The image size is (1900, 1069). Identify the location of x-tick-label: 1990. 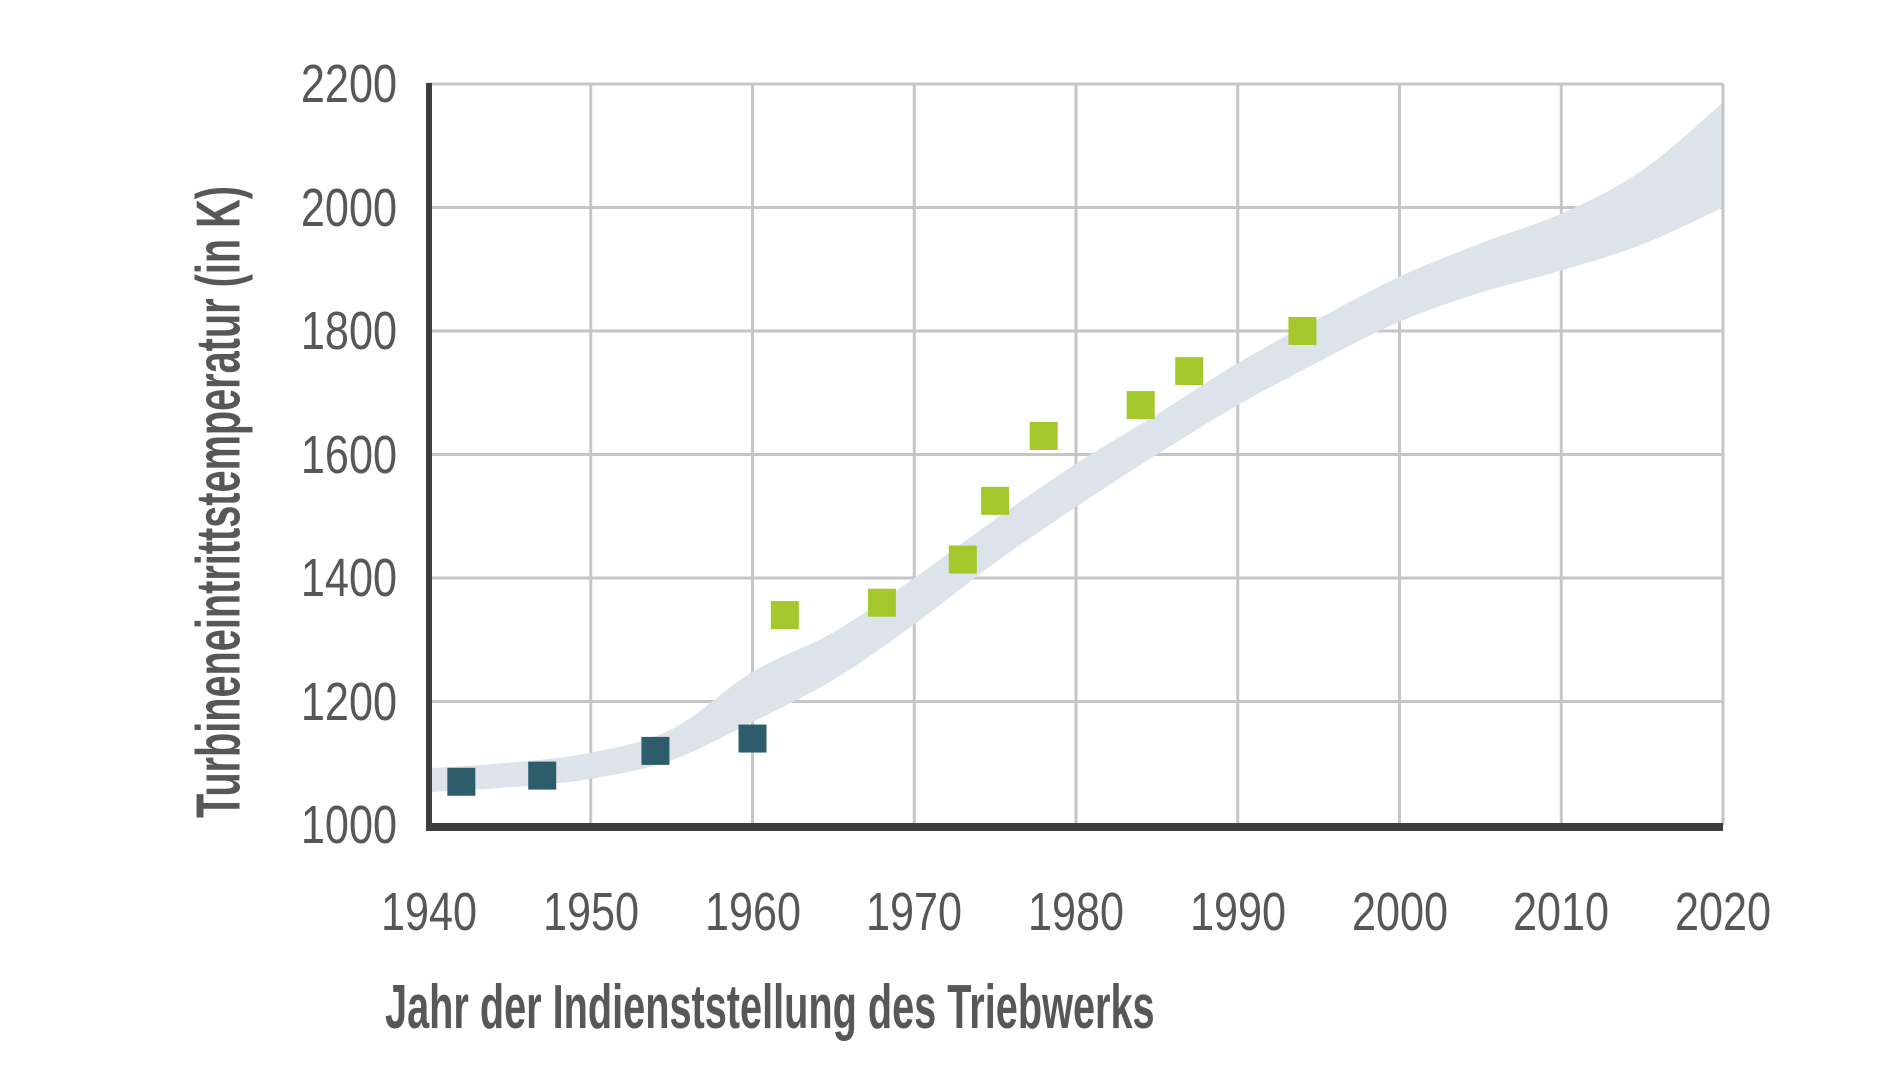
(1237, 912).